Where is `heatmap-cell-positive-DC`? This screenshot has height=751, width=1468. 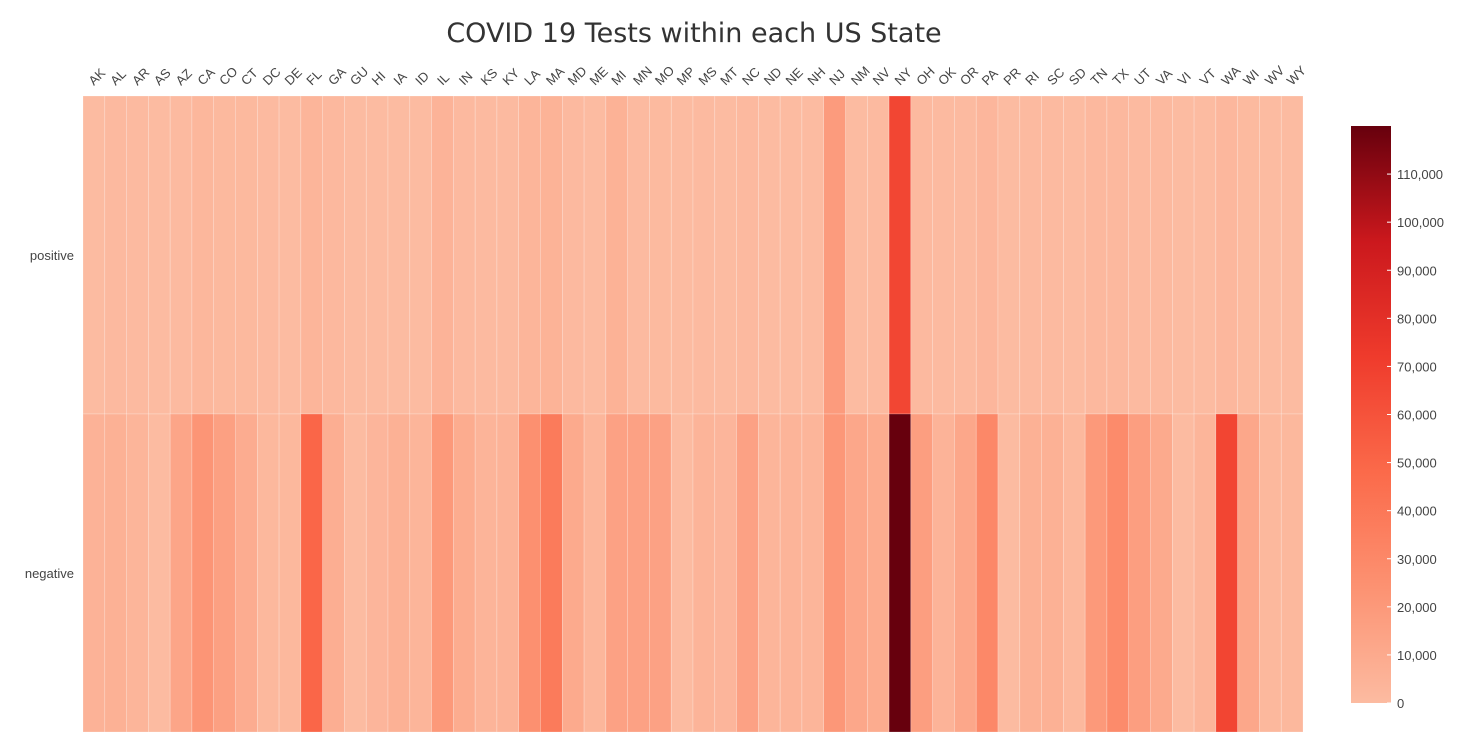 heatmap-cell-positive-DC is located at coordinates (268, 255).